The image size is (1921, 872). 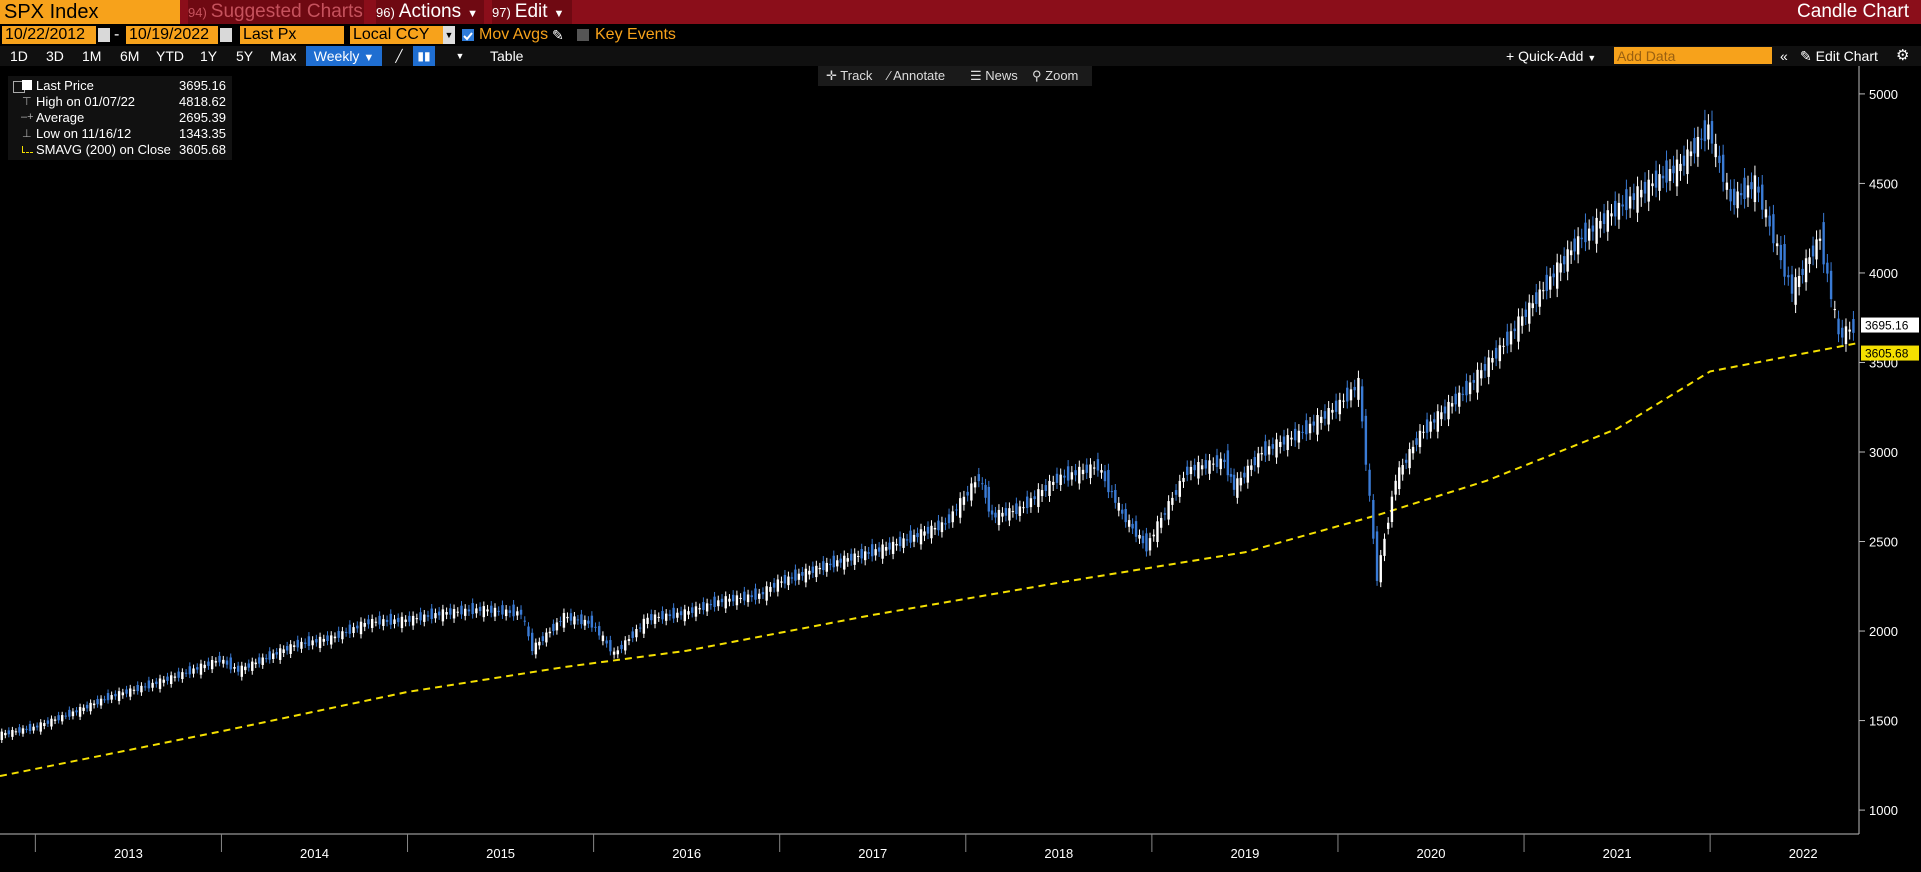 What do you see at coordinates (1903, 55) in the screenshot?
I see `gear-icon: ⚙` at bounding box center [1903, 55].